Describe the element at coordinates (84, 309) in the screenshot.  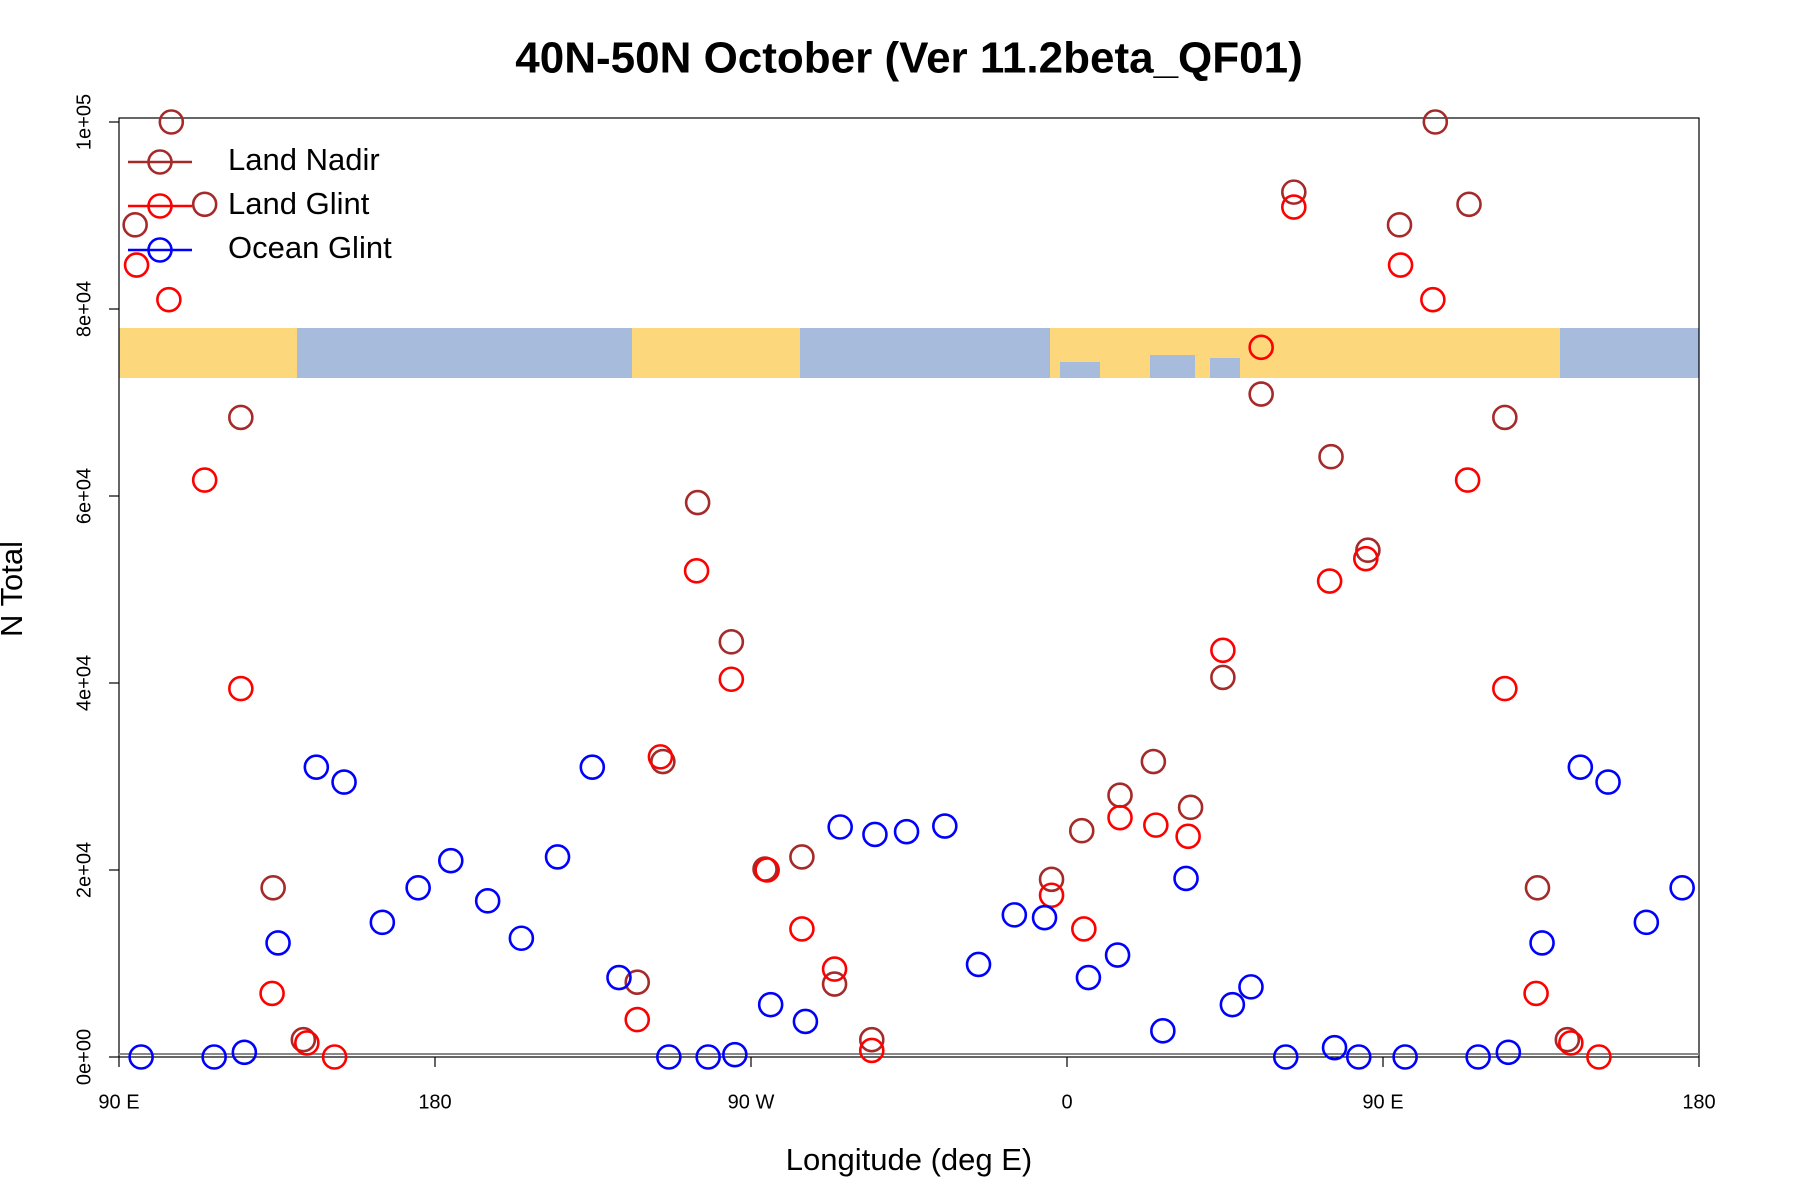
I see `y-tick-label: 8e+04` at that location.